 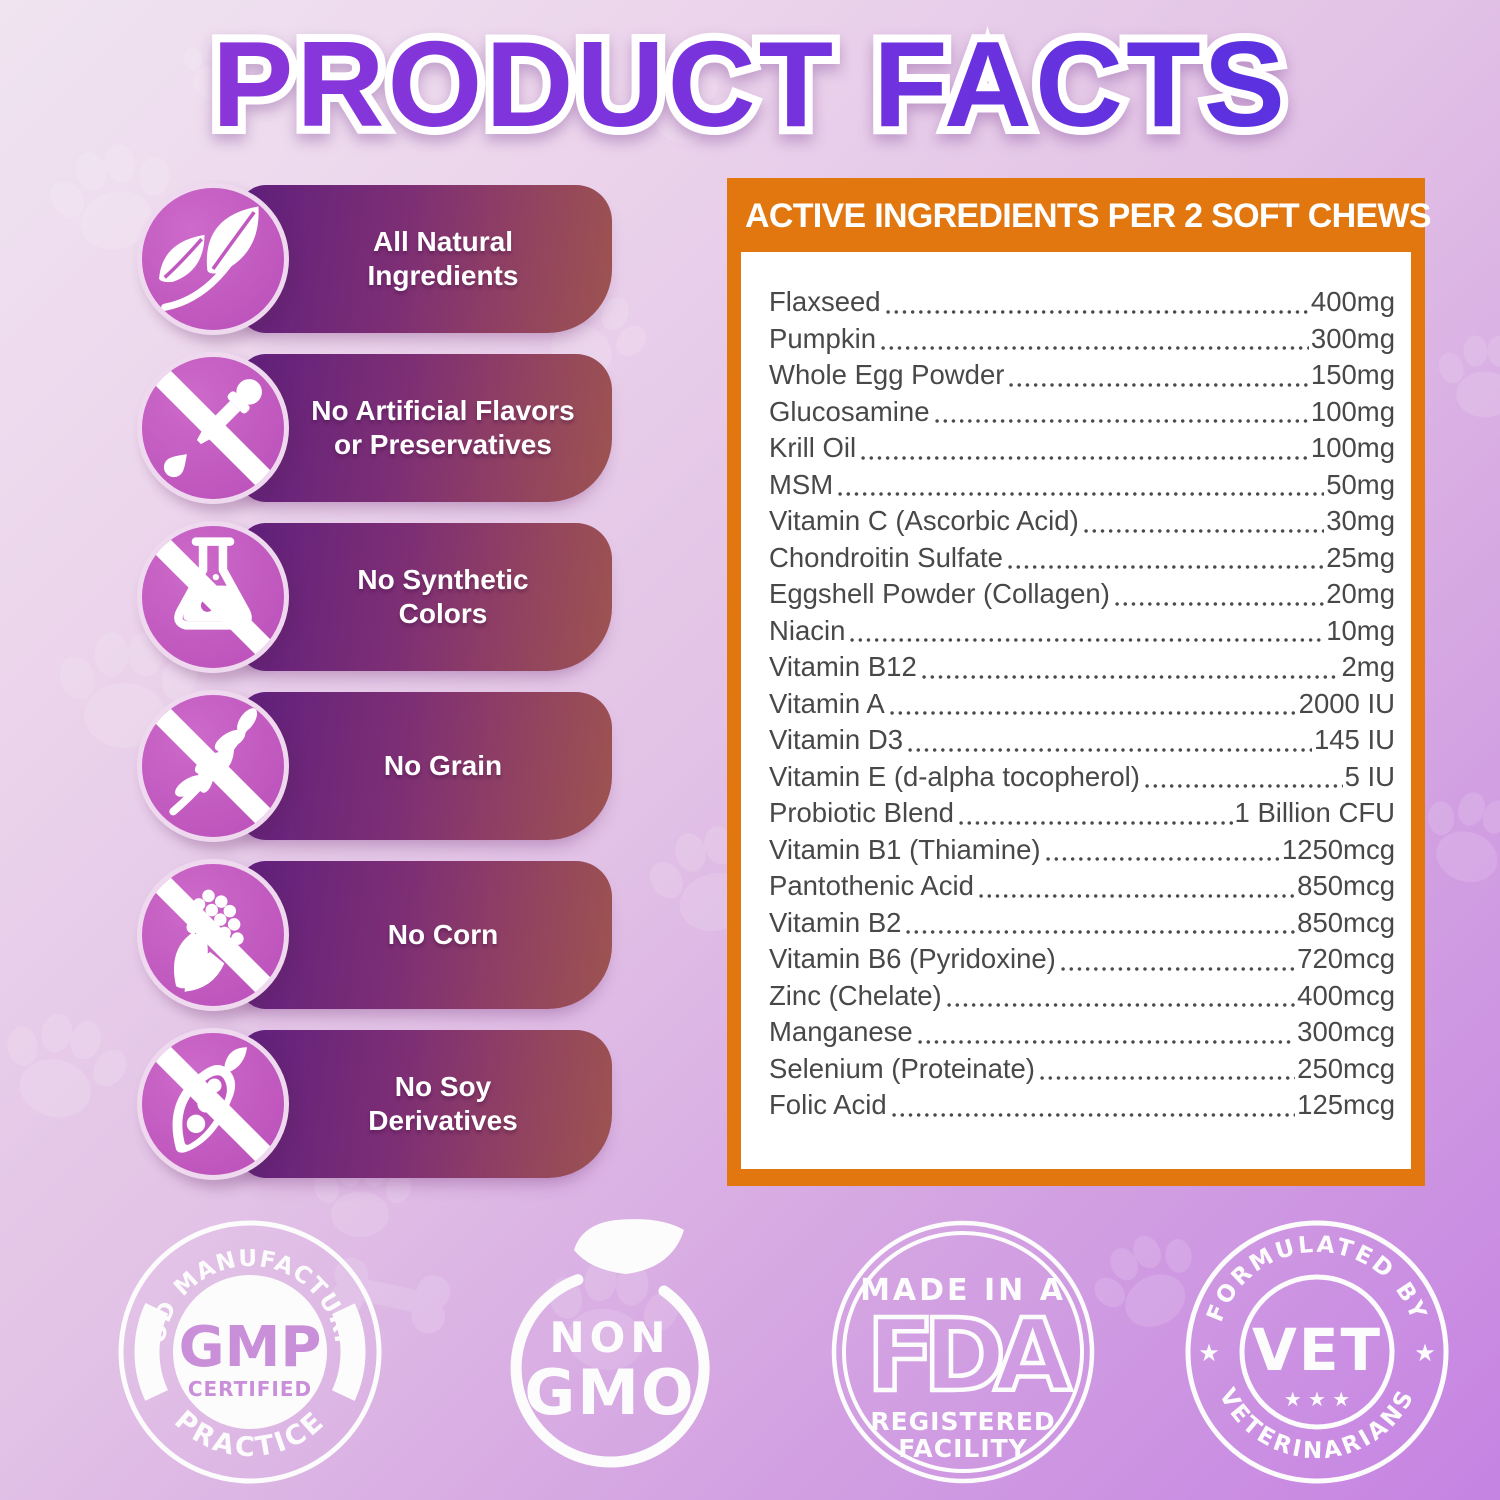 What do you see at coordinates (1082, 521) in the screenshot?
I see `ingredient-row: Vitamin C (Ascorbic Acid) 30mg` at bounding box center [1082, 521].